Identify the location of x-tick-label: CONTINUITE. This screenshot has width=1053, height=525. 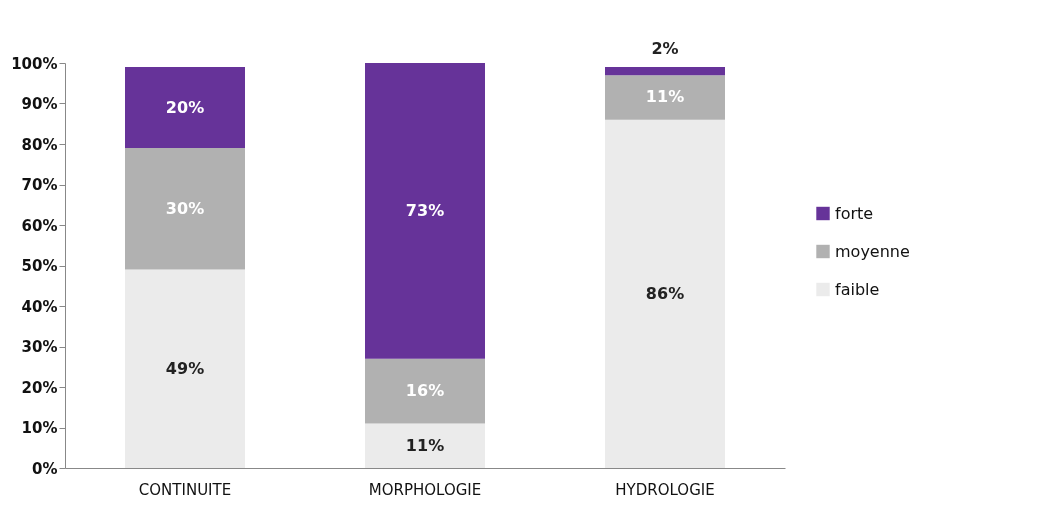
(185, 489).